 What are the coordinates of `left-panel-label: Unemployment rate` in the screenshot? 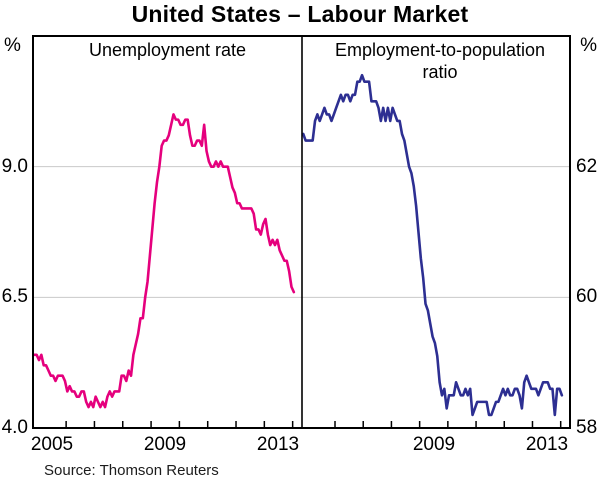 It's located at (167, 50).